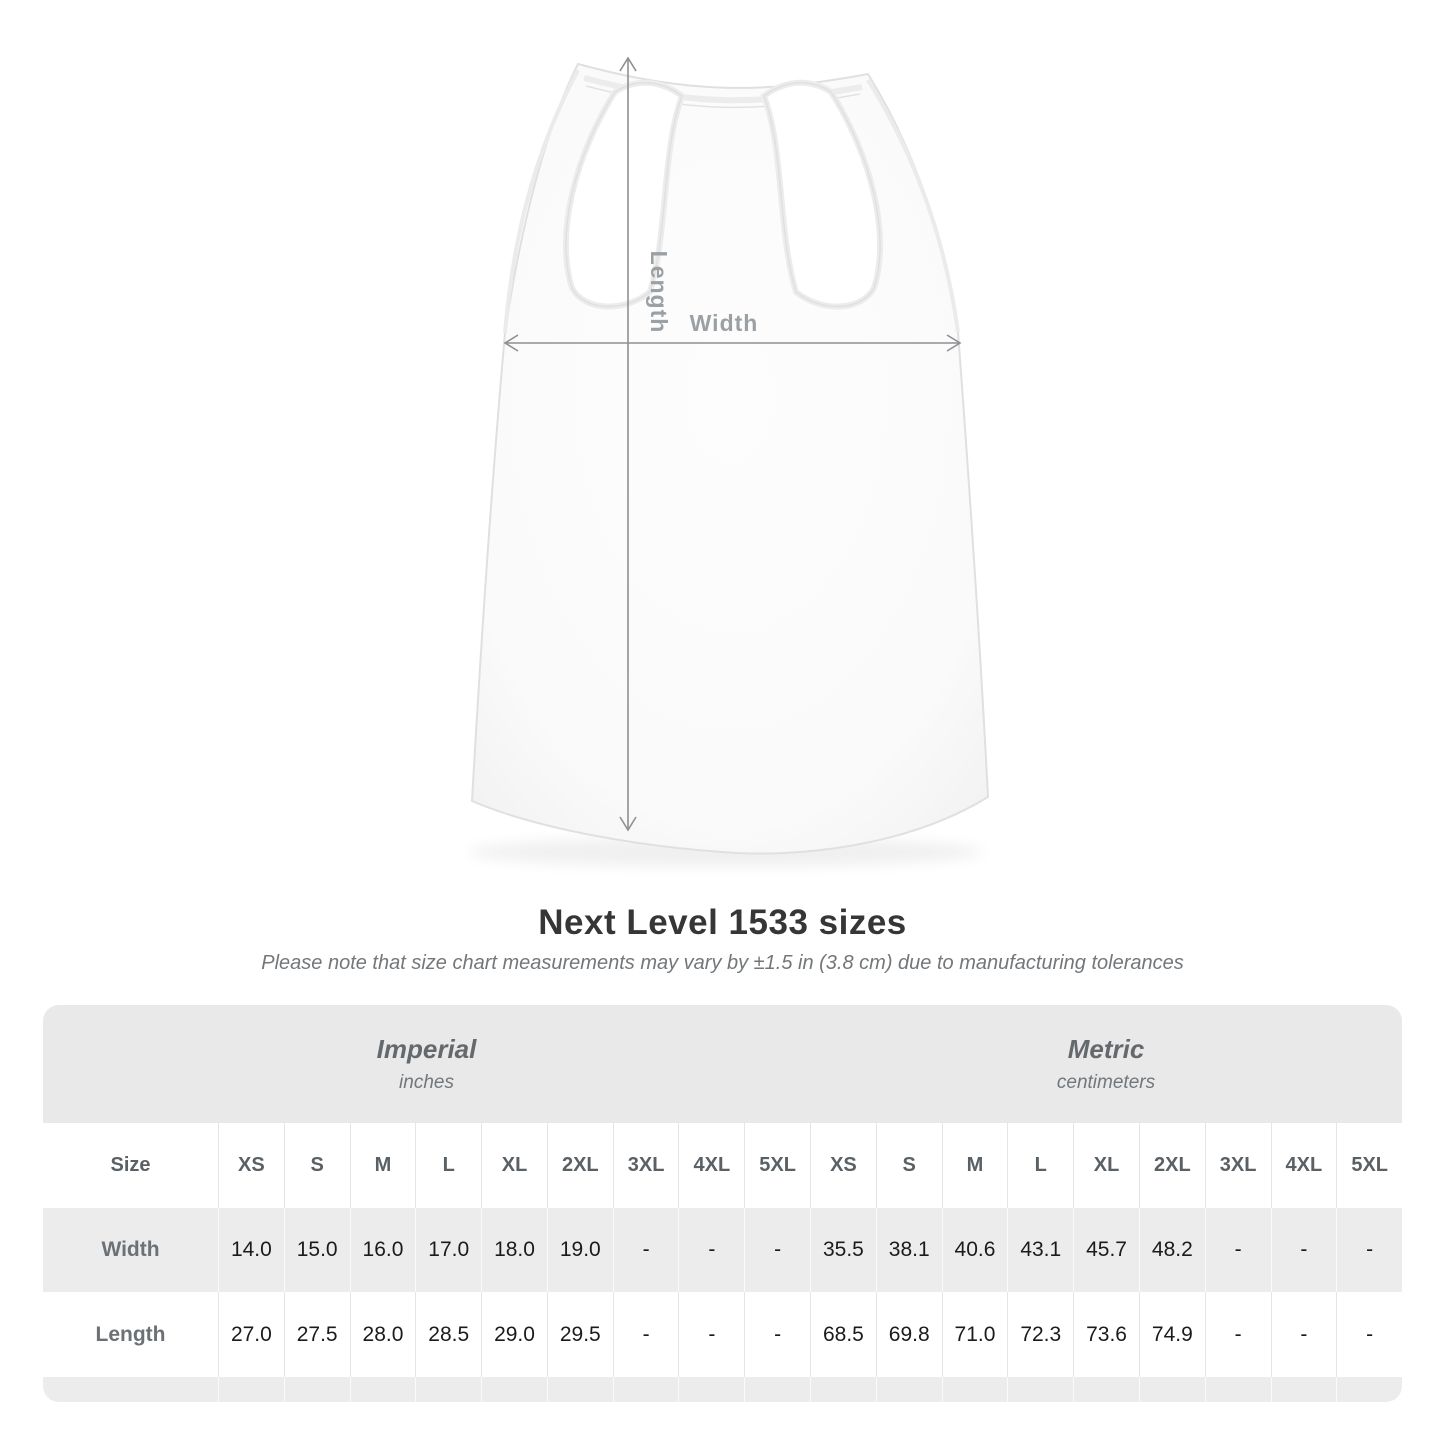  Describe the element at coordinates (426, 1049) in the screenshot. I see `imperial-label: Imperial` at that location.